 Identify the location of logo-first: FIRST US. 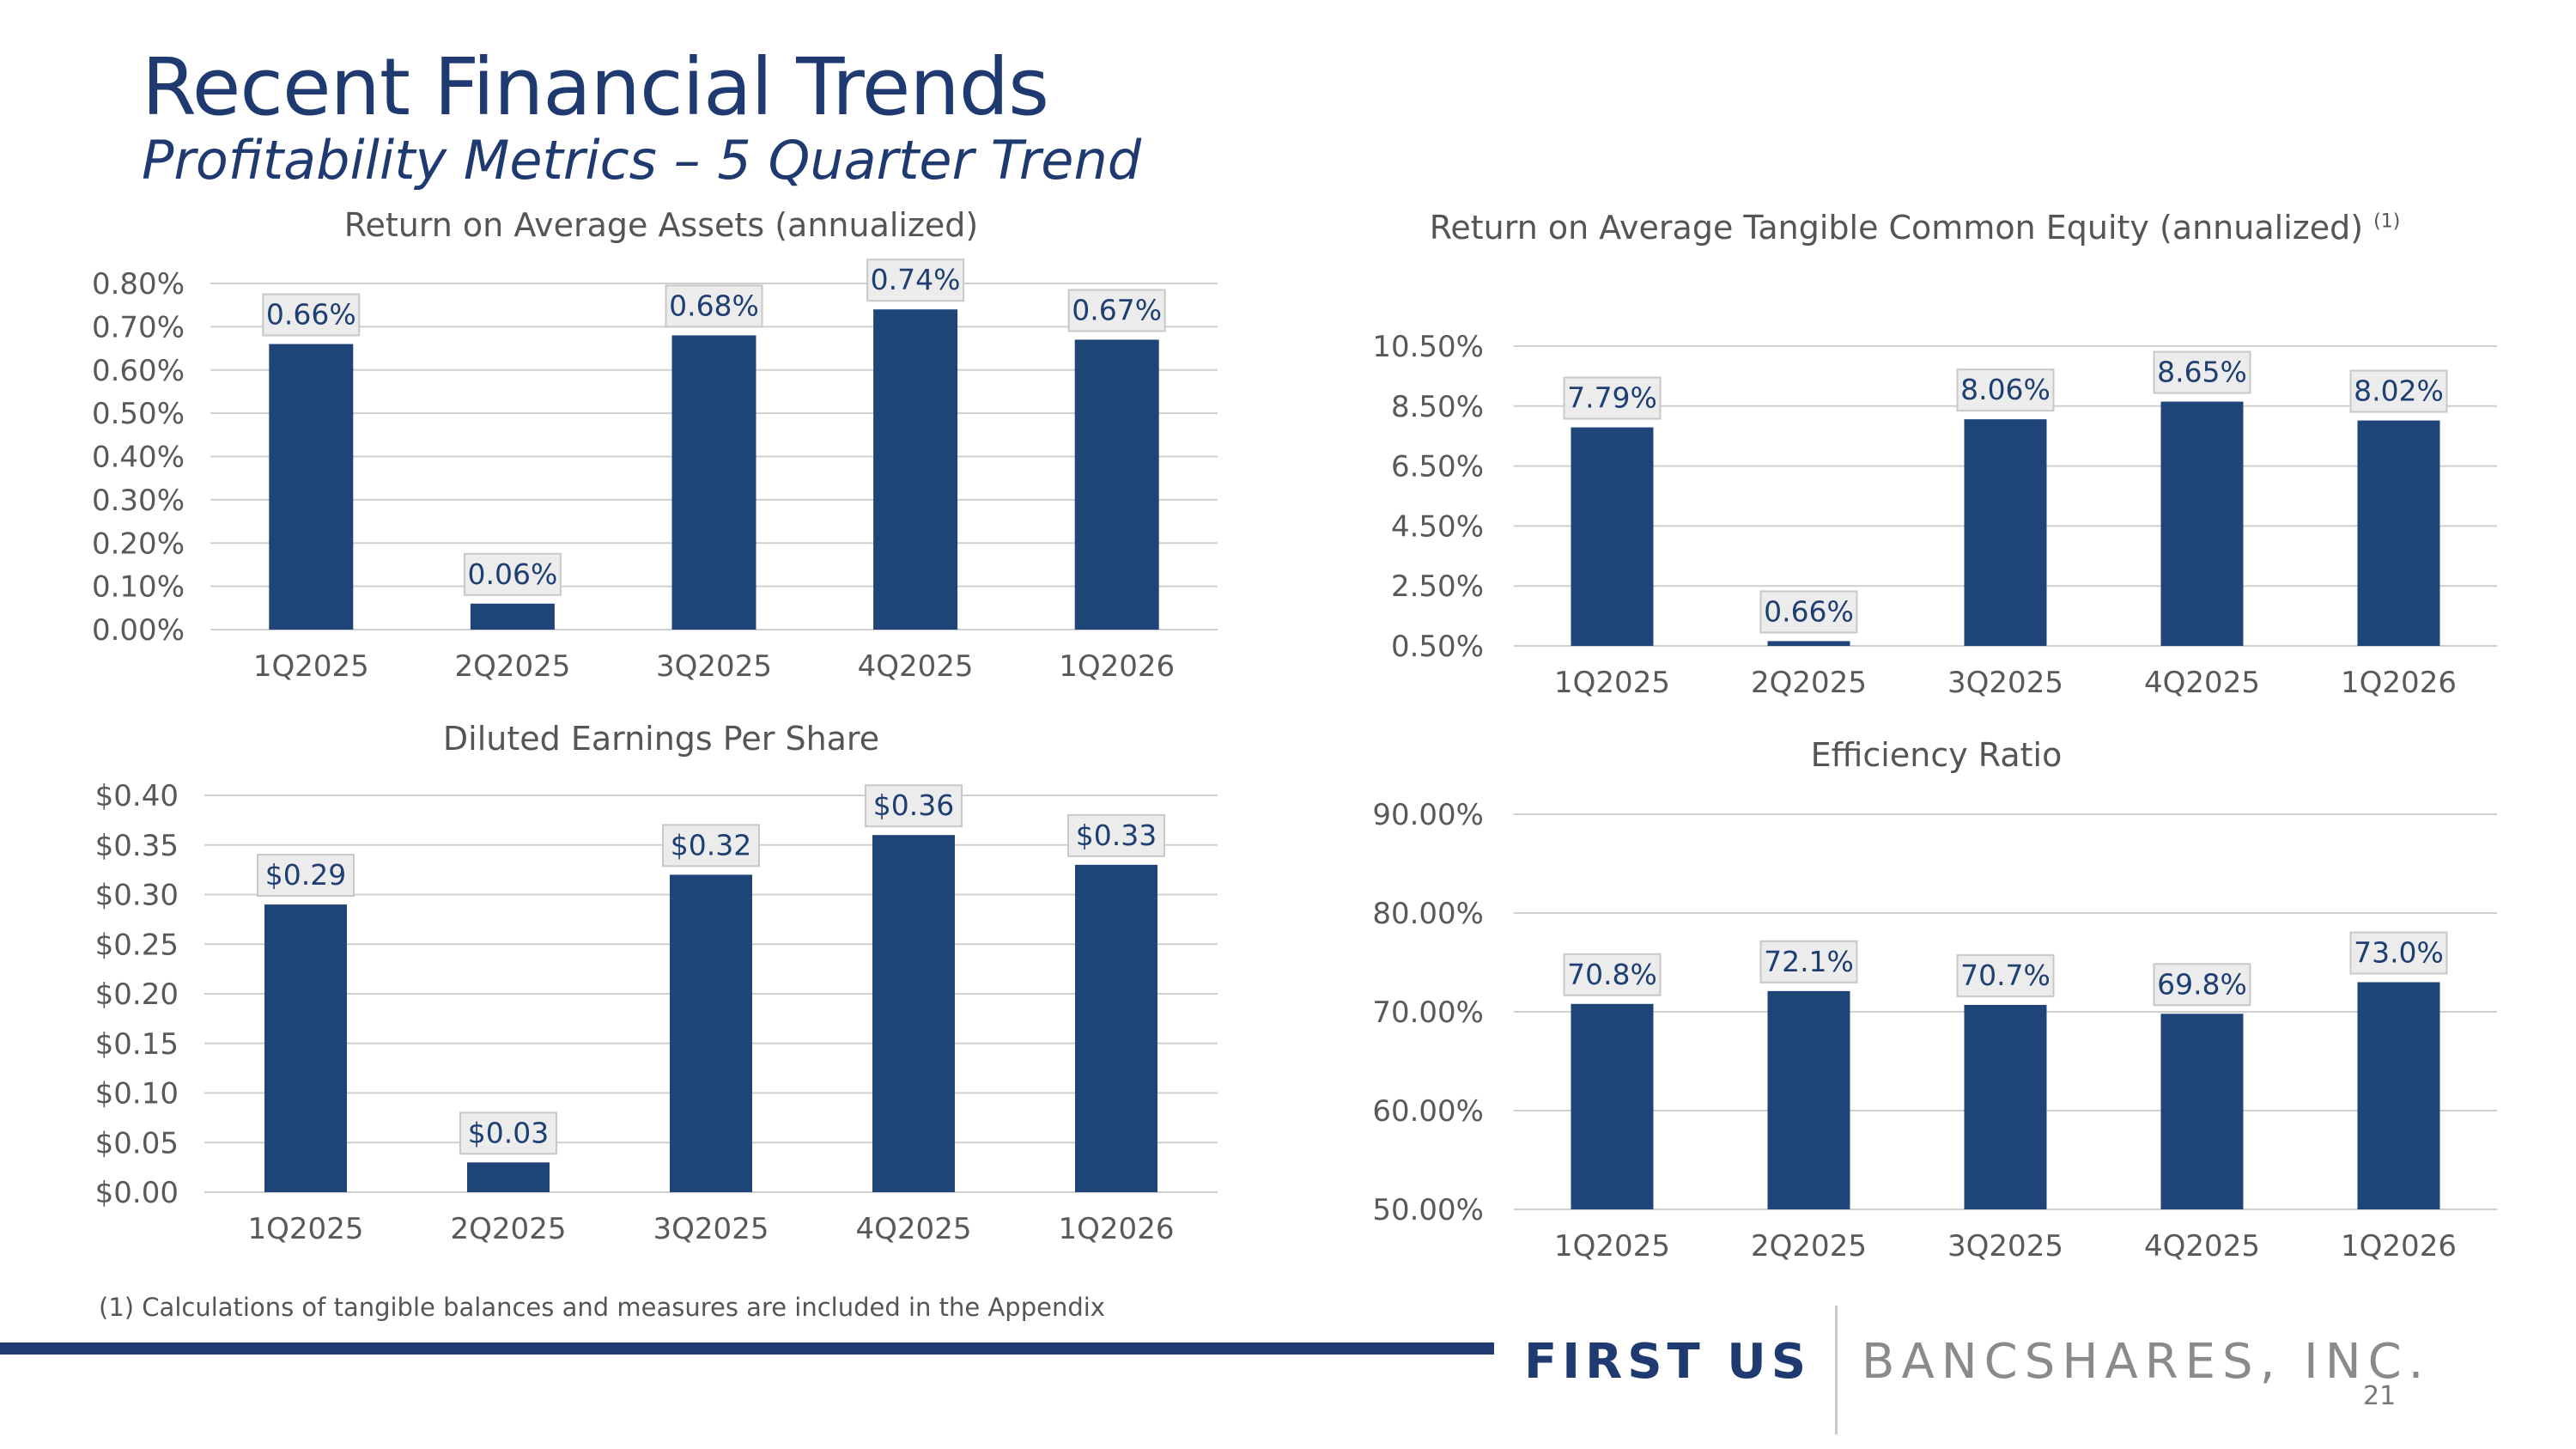
(1668, 1361).